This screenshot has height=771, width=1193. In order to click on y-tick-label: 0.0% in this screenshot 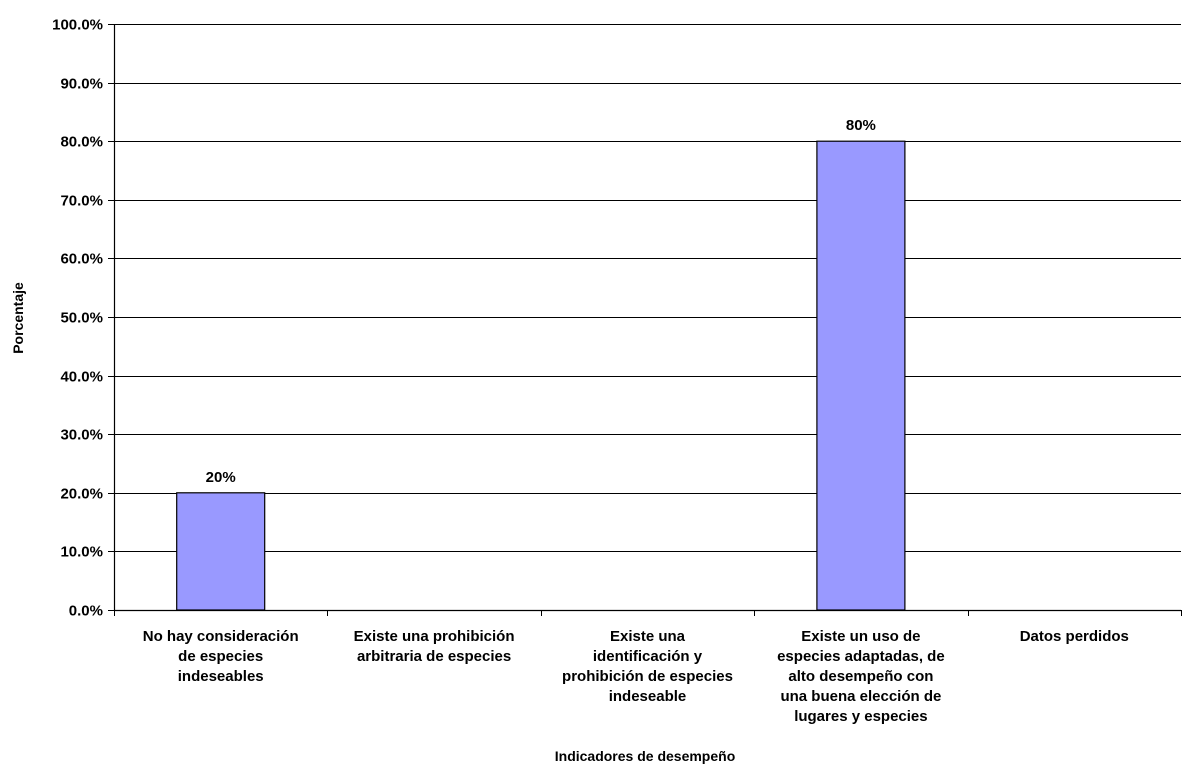, I will do `click(86, 611)`.